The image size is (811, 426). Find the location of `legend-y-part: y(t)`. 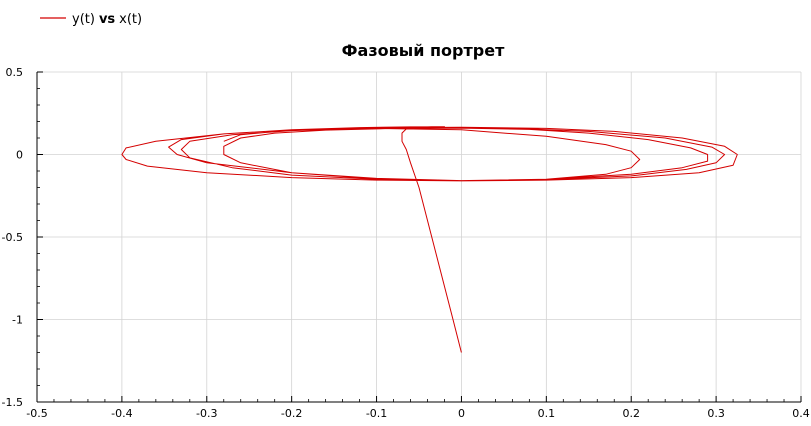

legend-y-part: y(t) is located at coordinates (83, 19).